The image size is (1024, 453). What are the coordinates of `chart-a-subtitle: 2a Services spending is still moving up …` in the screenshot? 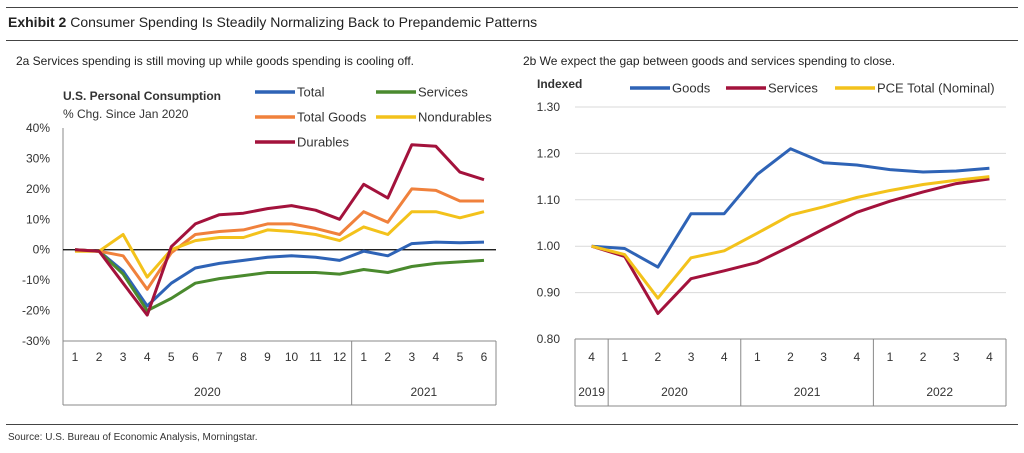 It's located at (215, 61).